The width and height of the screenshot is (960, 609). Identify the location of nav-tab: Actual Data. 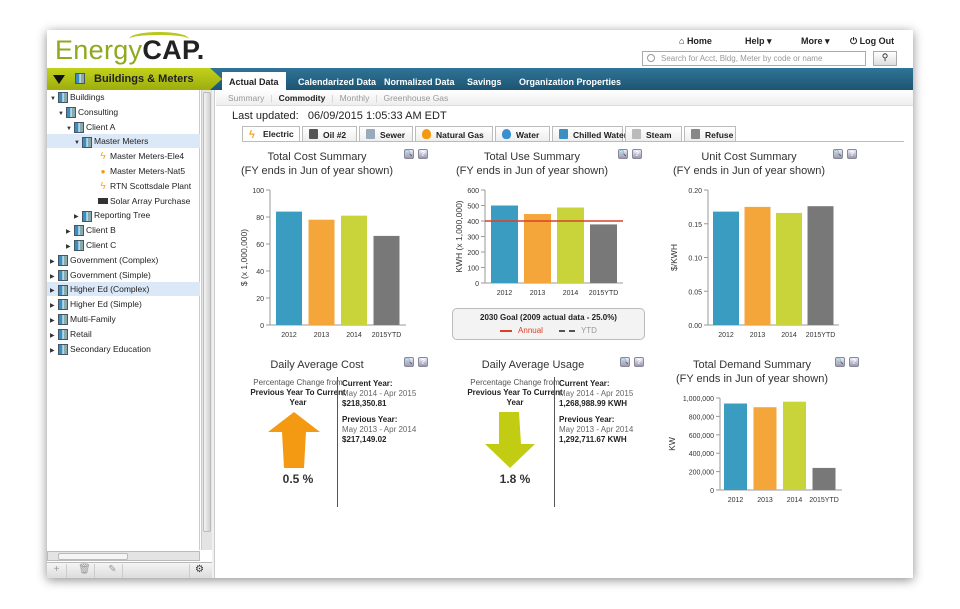
(254, 81).